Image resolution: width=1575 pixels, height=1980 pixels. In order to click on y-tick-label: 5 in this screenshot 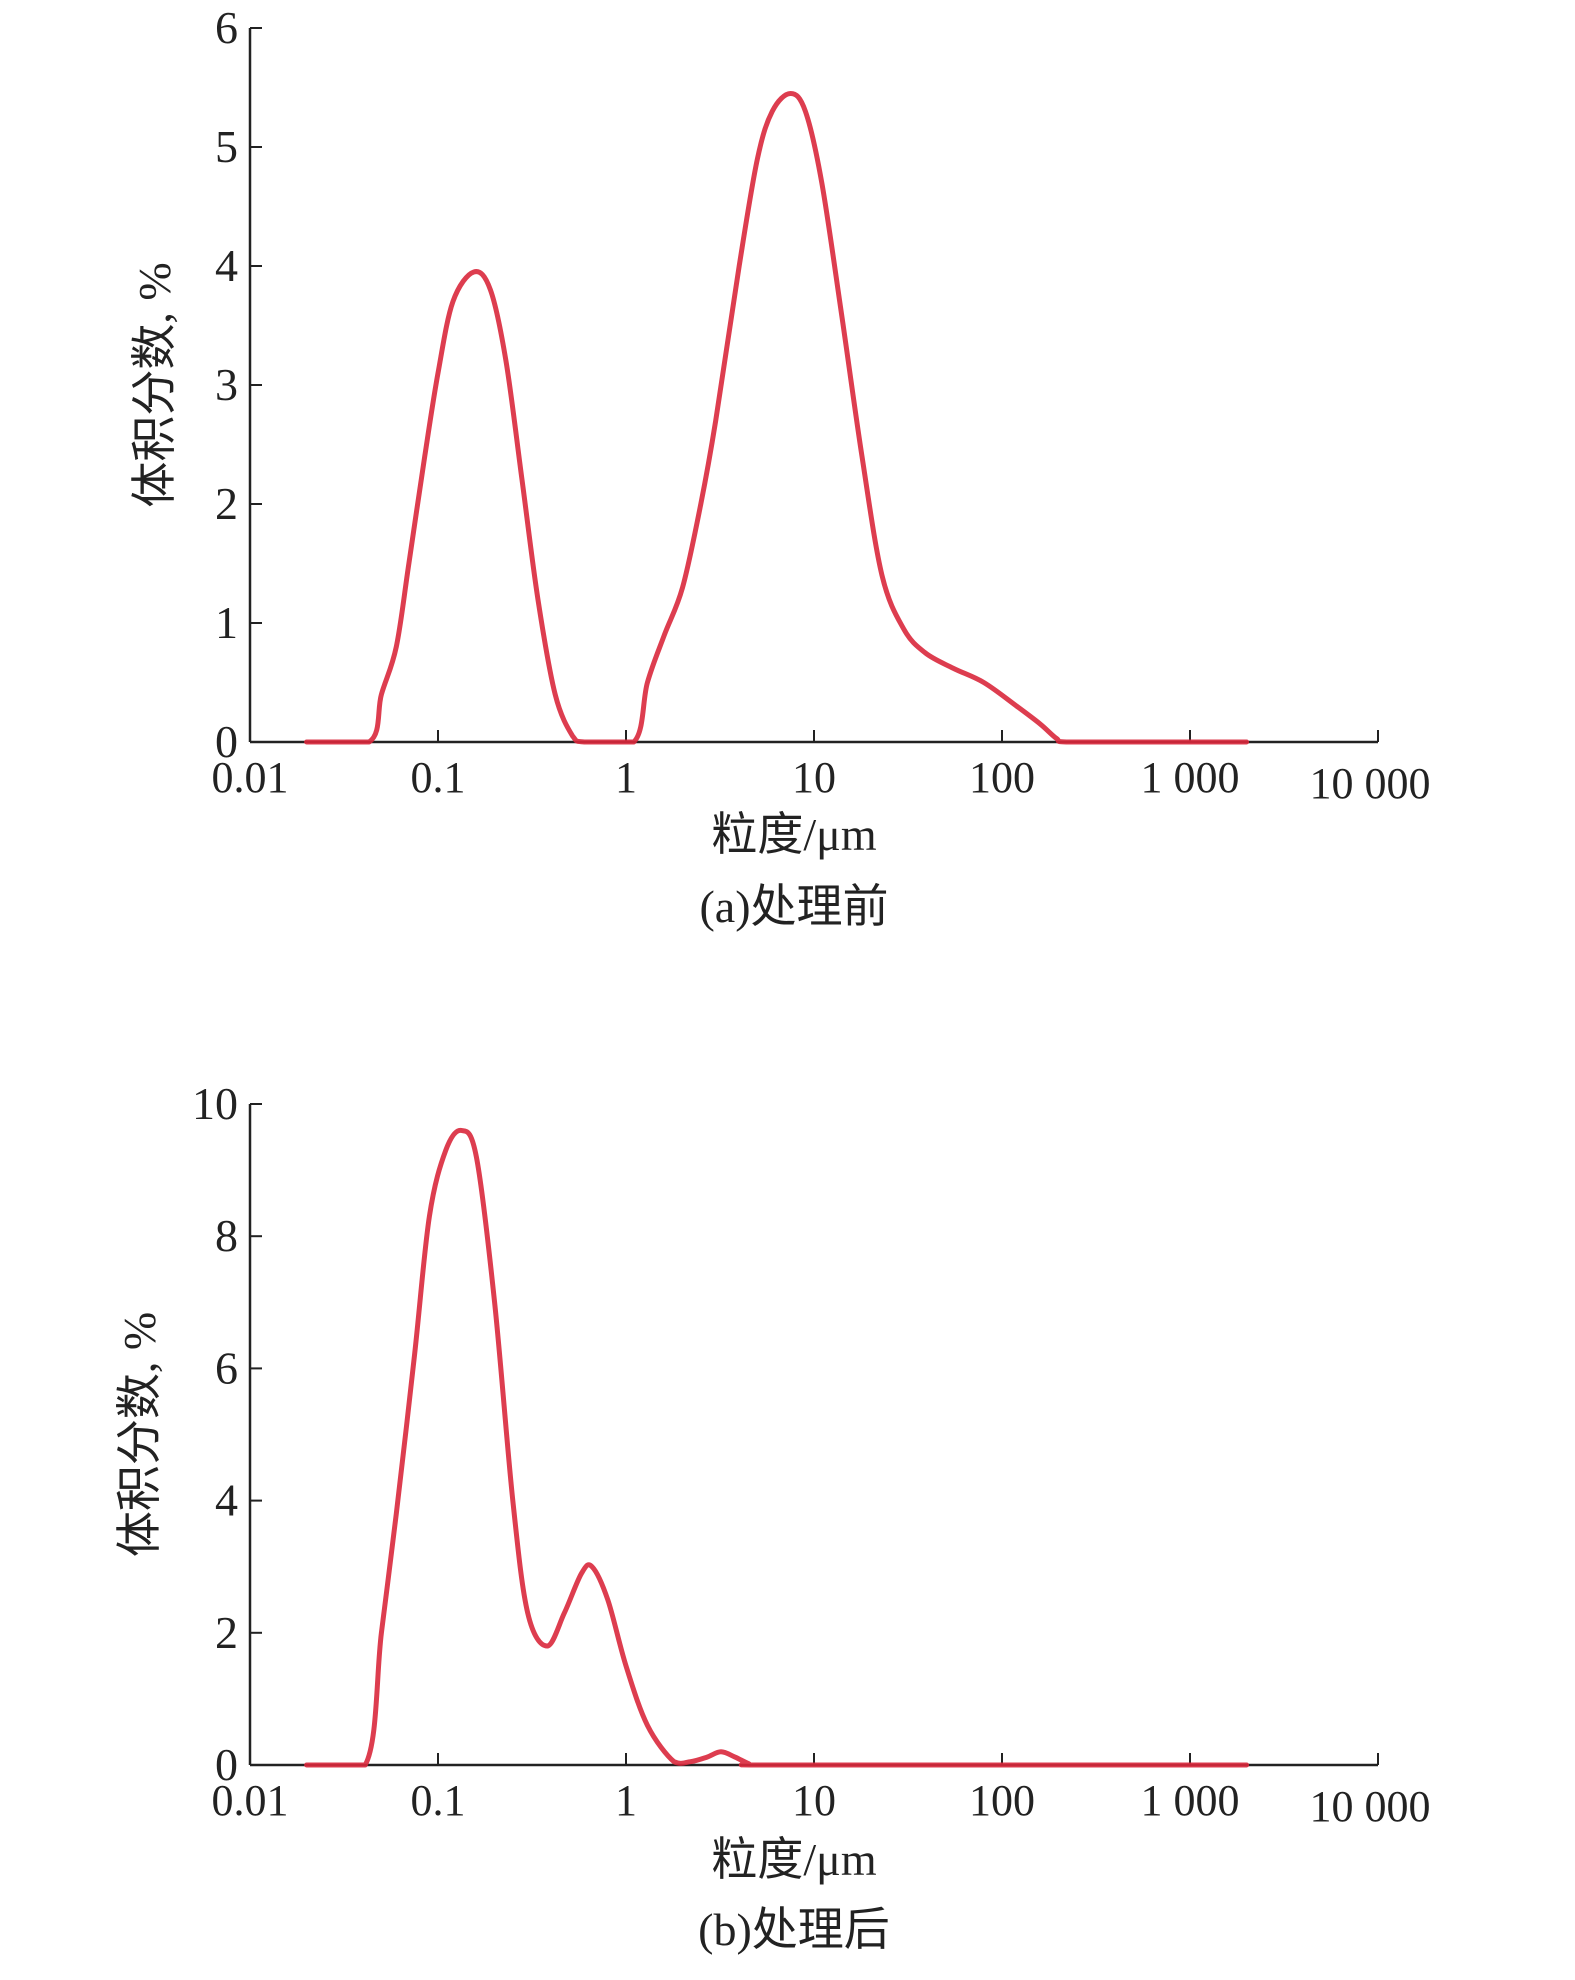, I will do `click(226, 146)`.